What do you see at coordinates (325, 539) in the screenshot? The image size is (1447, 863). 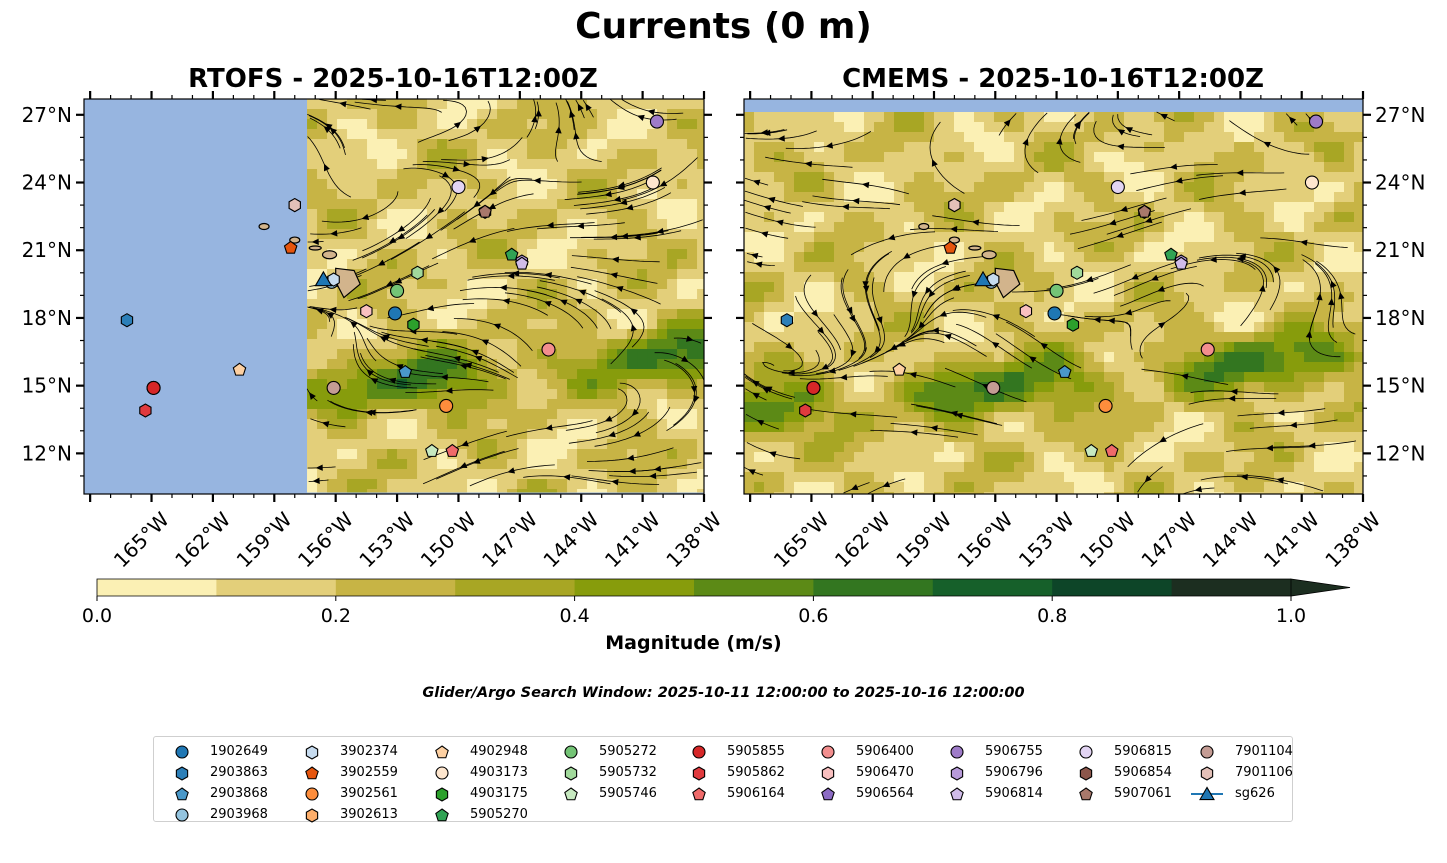 I see `rtofs-lon-tick-label: 156°W` at bounding box center [325, 539].